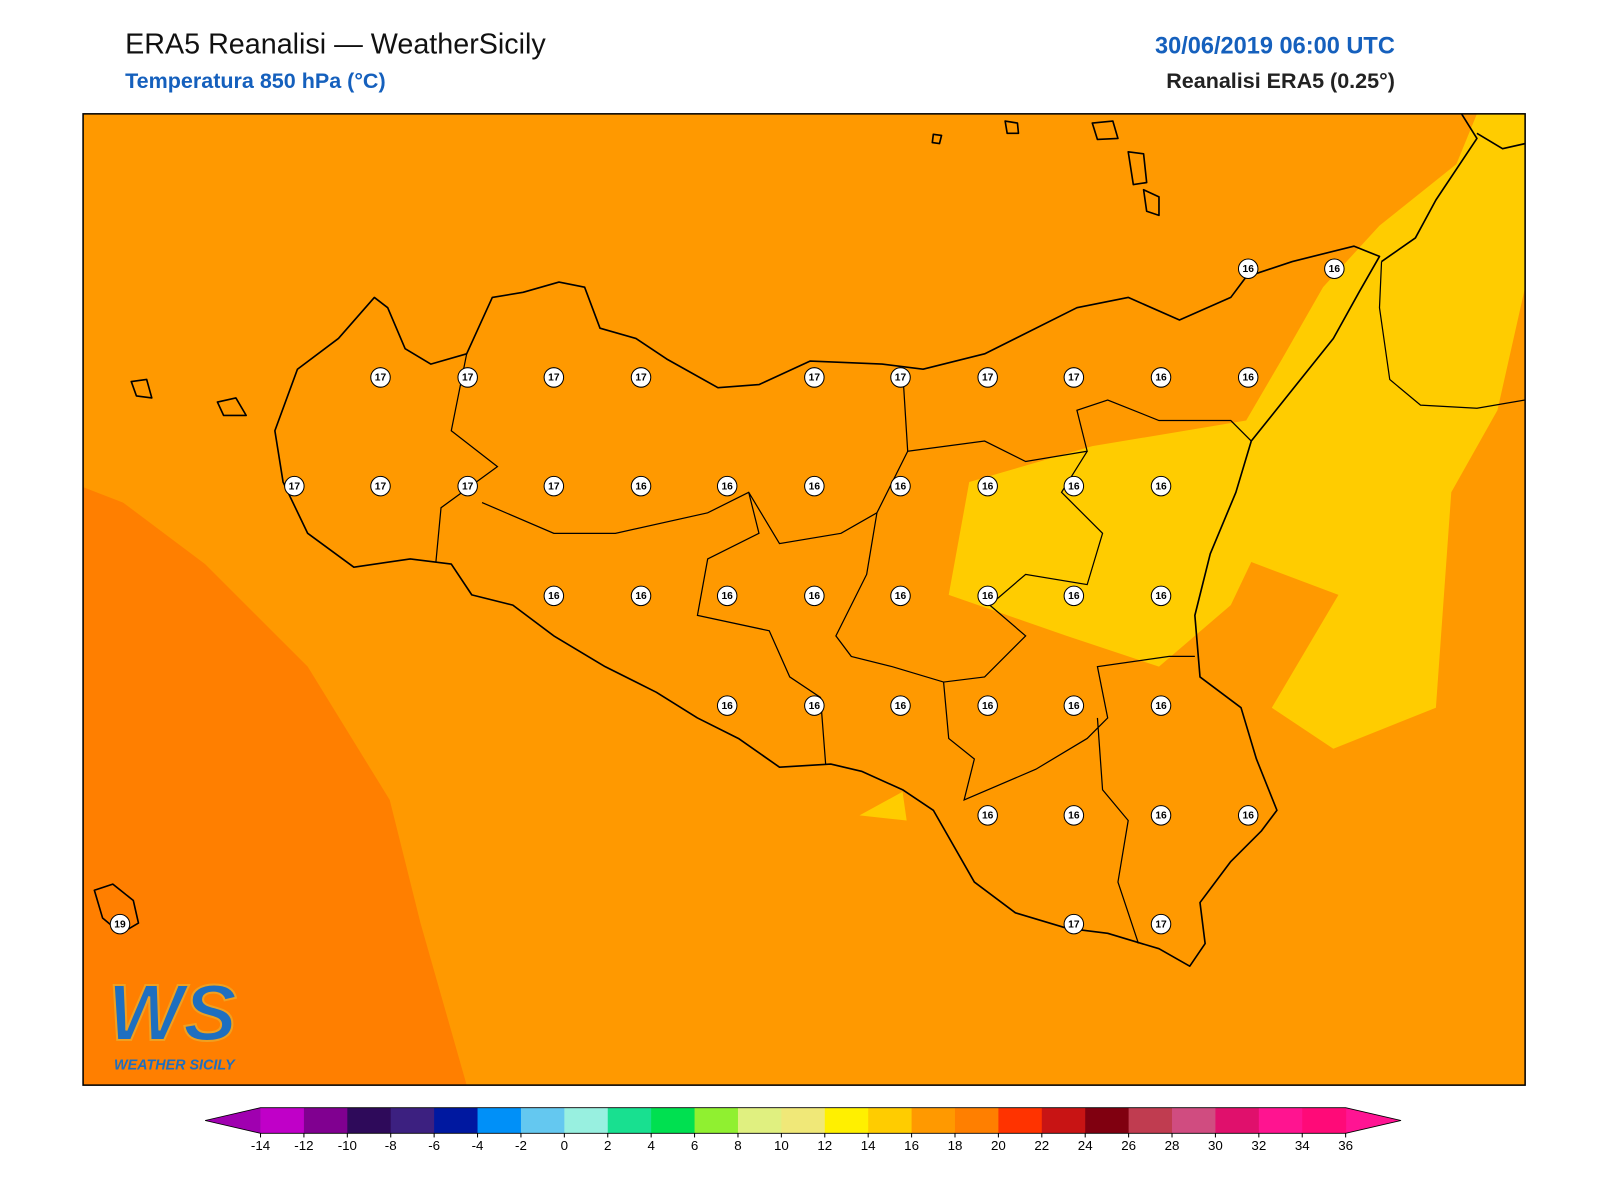 This screenshot has width=1600, height=1200. I want to click on title: ERA5 Reanalisi — WeatherSicily, so click(335, 44).